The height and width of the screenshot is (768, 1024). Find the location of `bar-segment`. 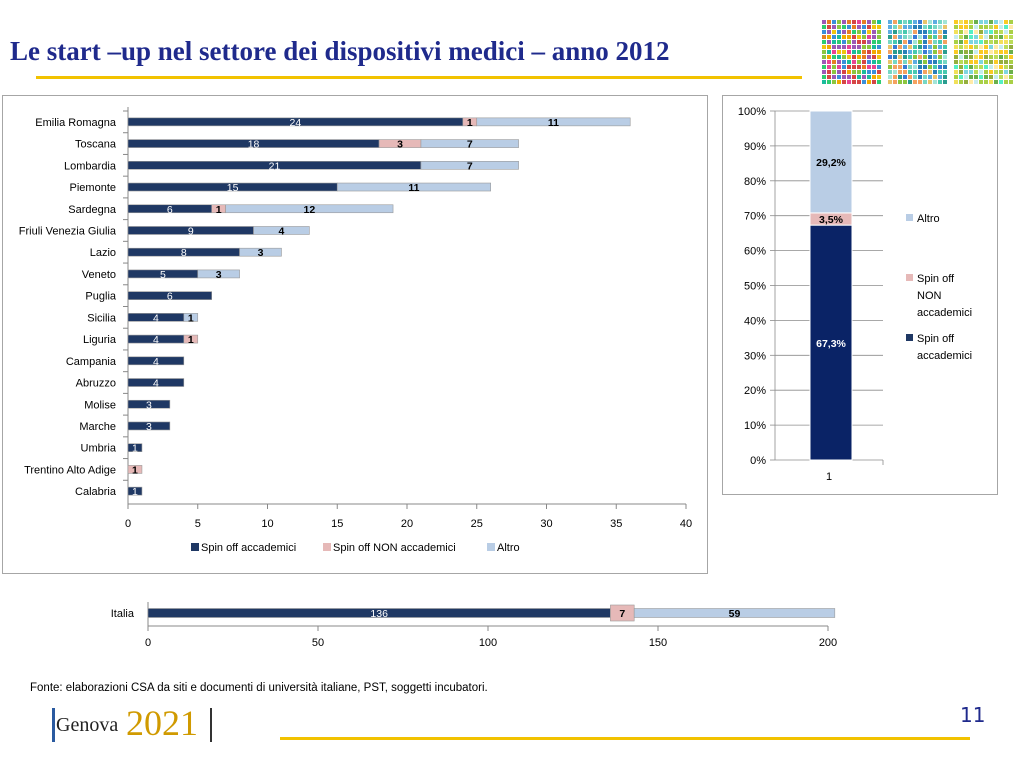

bar-segment is located at coordinates (218, 274).